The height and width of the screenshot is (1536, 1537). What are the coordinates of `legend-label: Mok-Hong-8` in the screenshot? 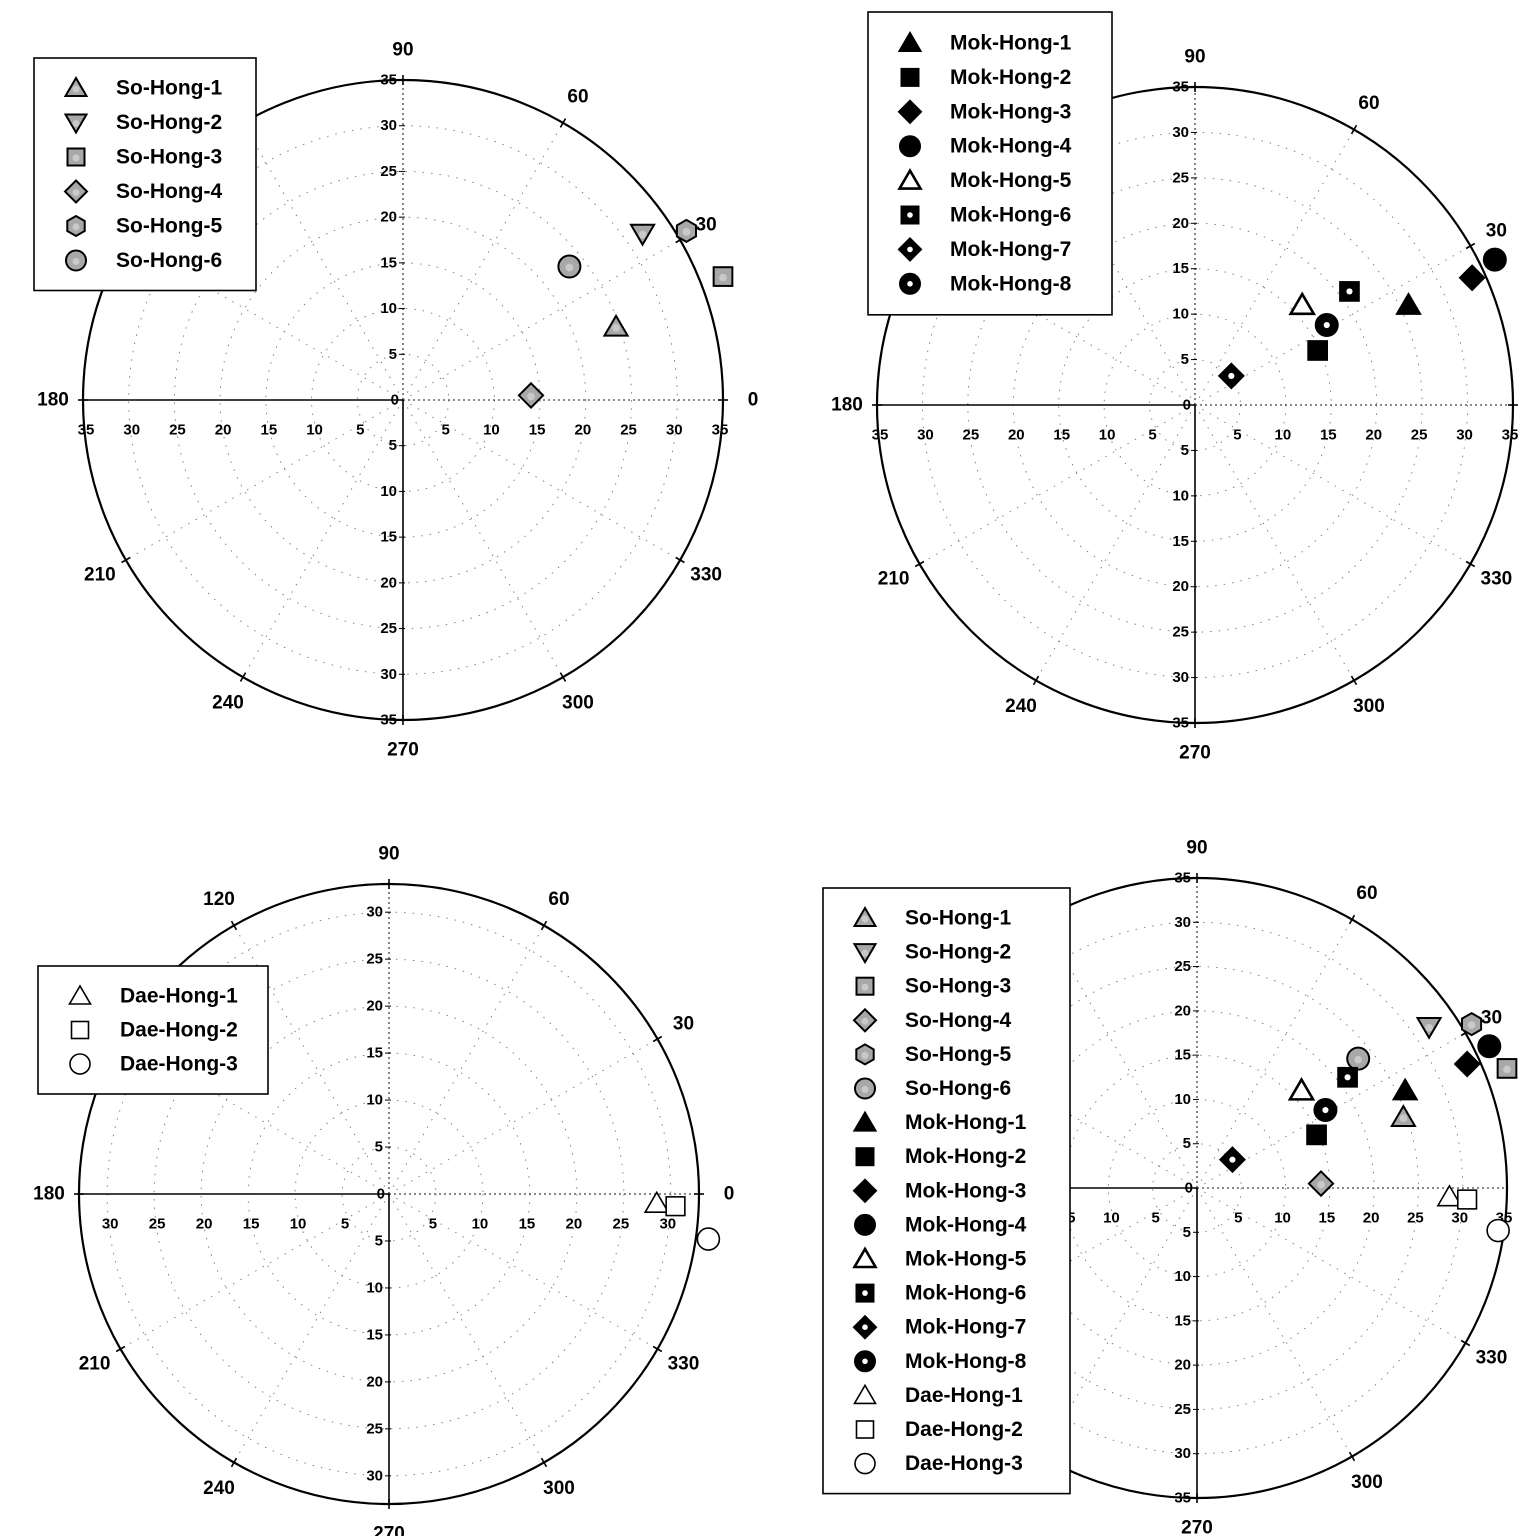 It's located at (966, 1361).